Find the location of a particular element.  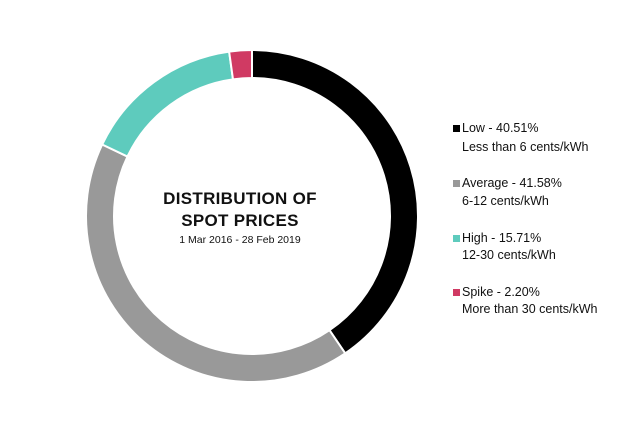

chart-title-line-1: DISTRIBUTION OF is located at coordinates (240, 198).